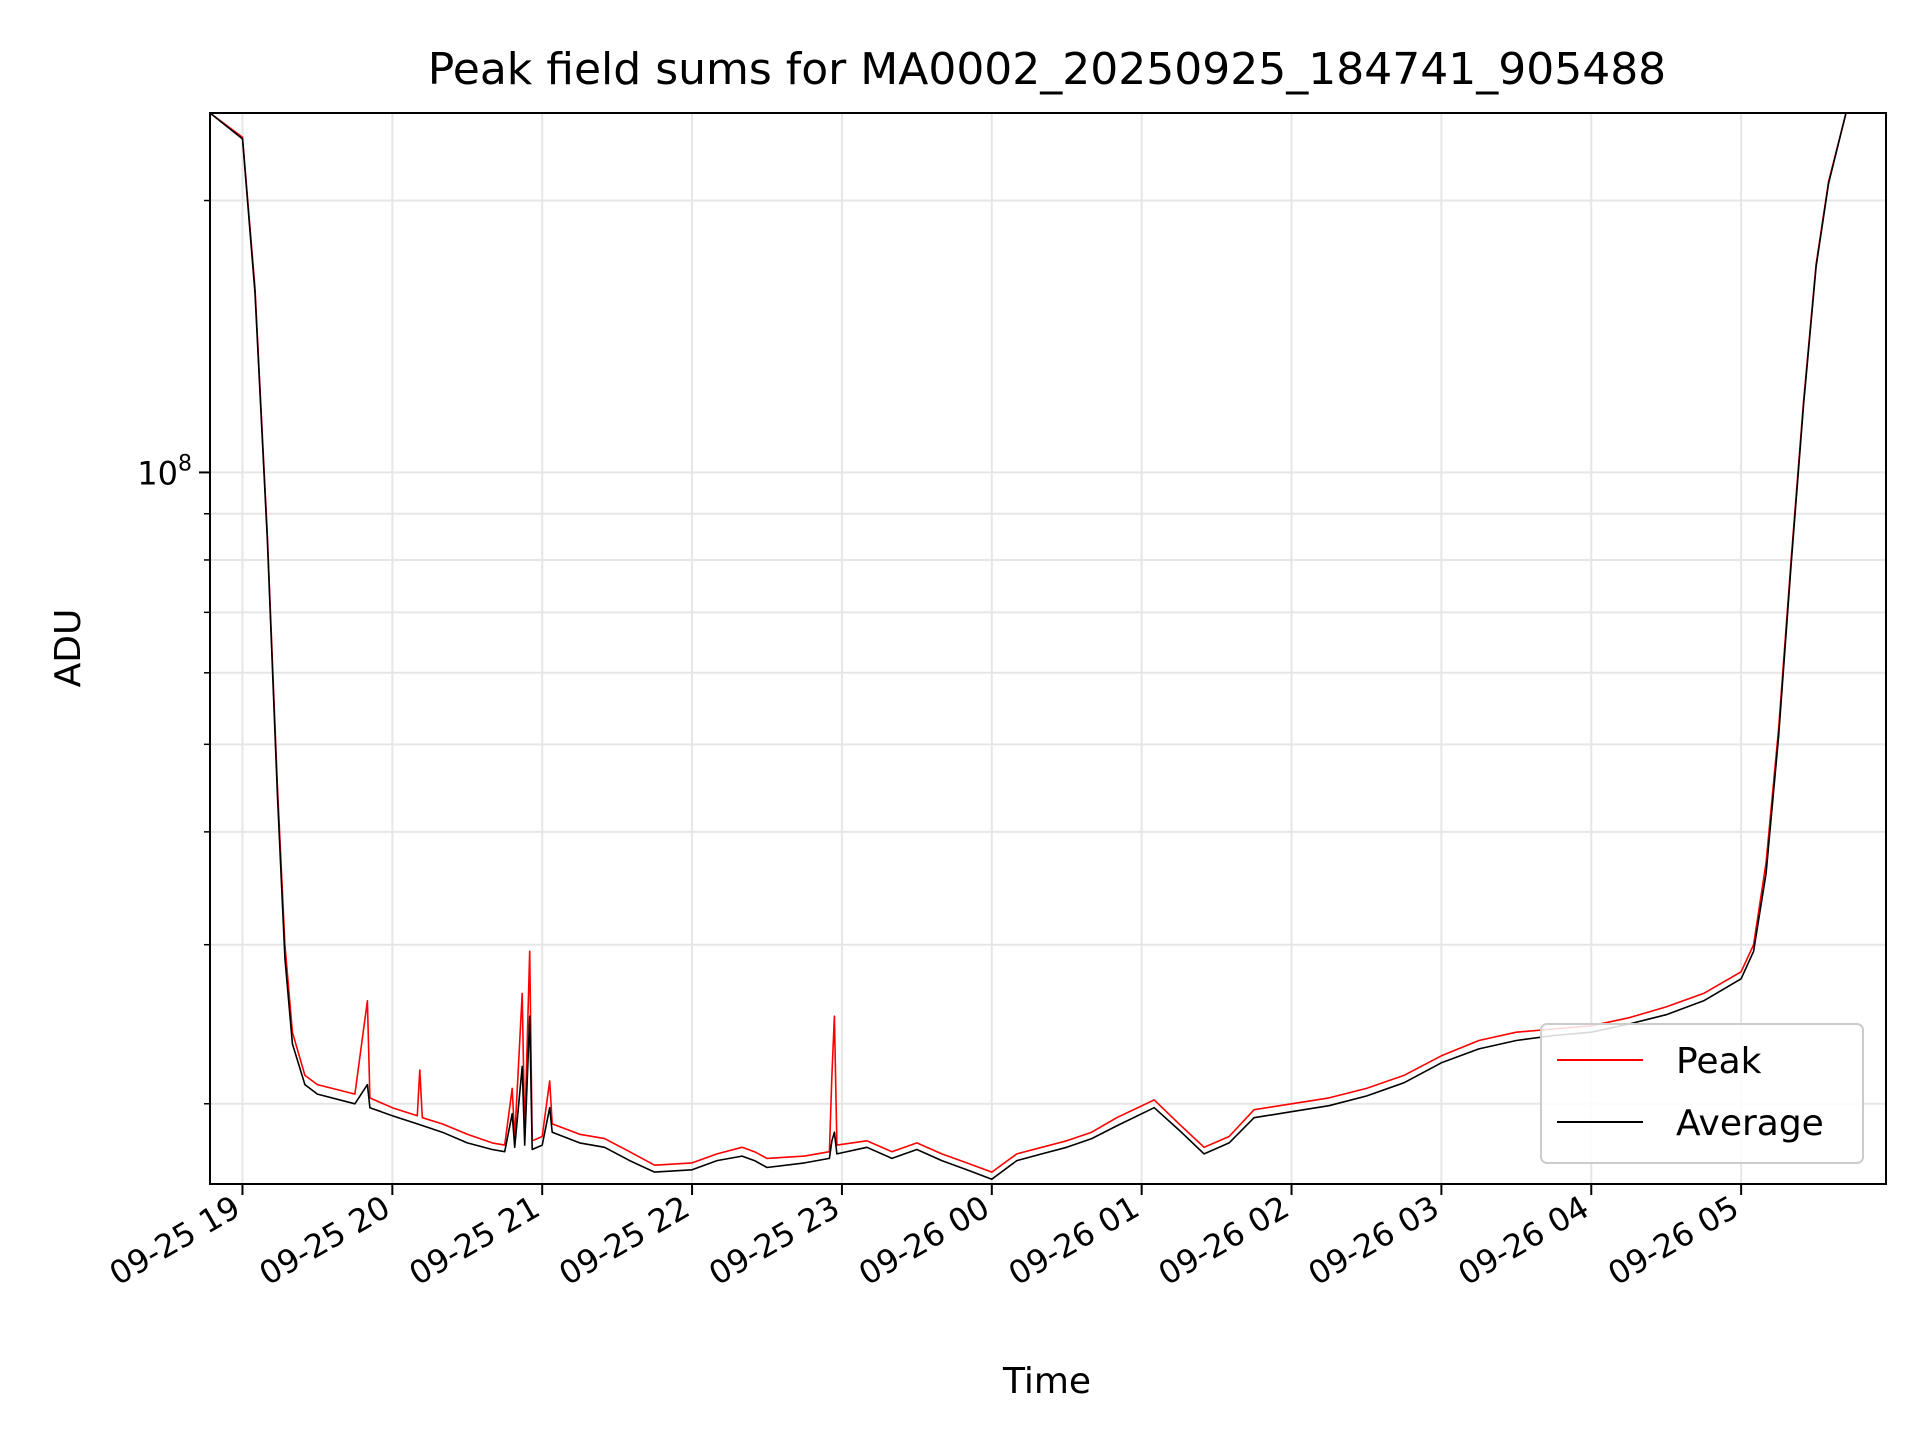  Describe the element at coordinates (325, 1240) in the screenshot. I see `x-tick-label: 09-25 20` at that location.